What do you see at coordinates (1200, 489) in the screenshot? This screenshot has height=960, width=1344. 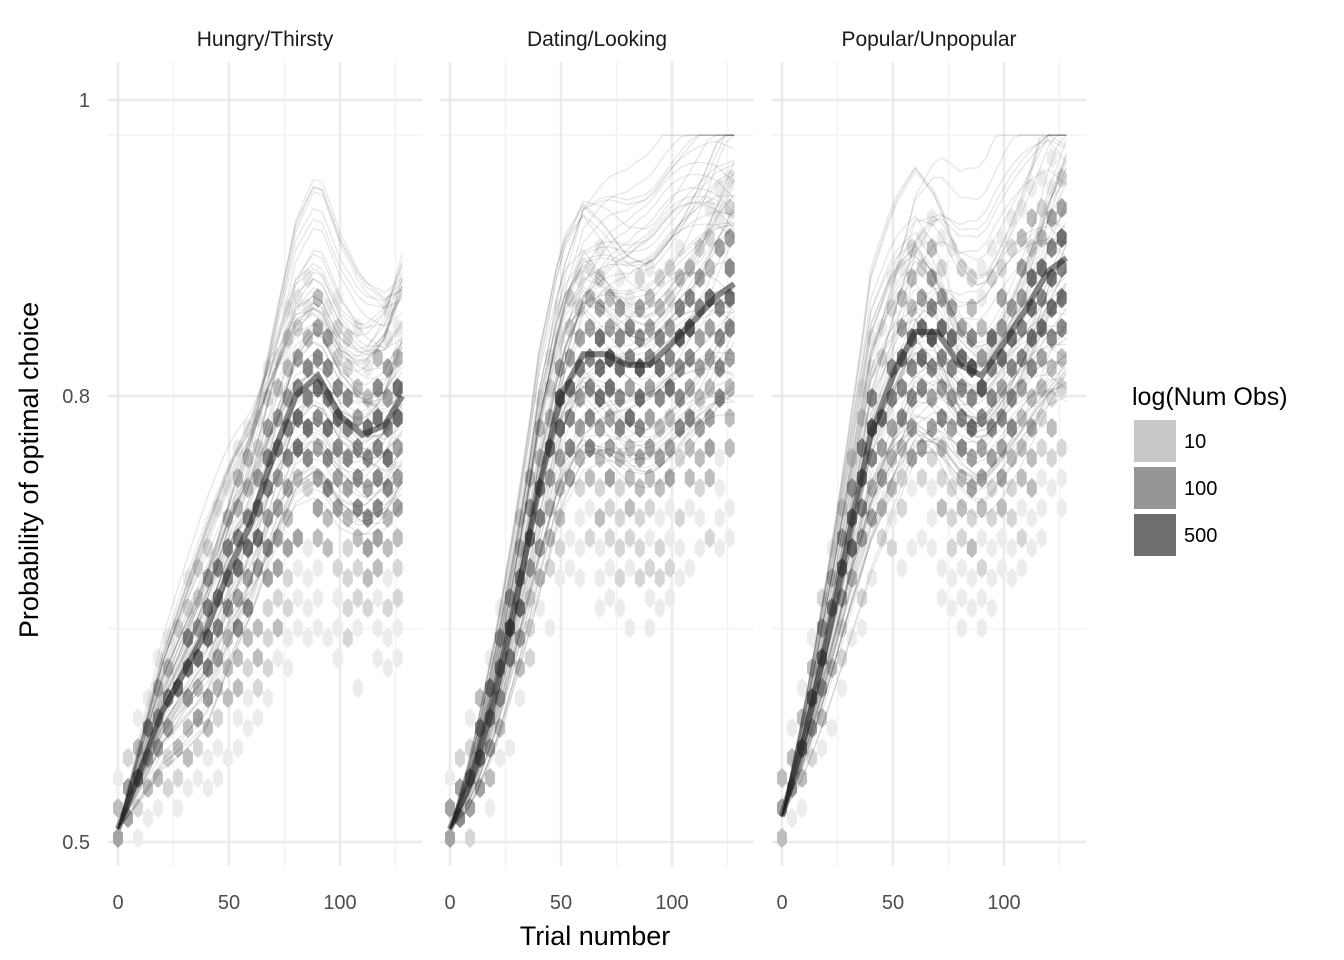 I see `legend-label: 100` at bounding box center [1200, 489].